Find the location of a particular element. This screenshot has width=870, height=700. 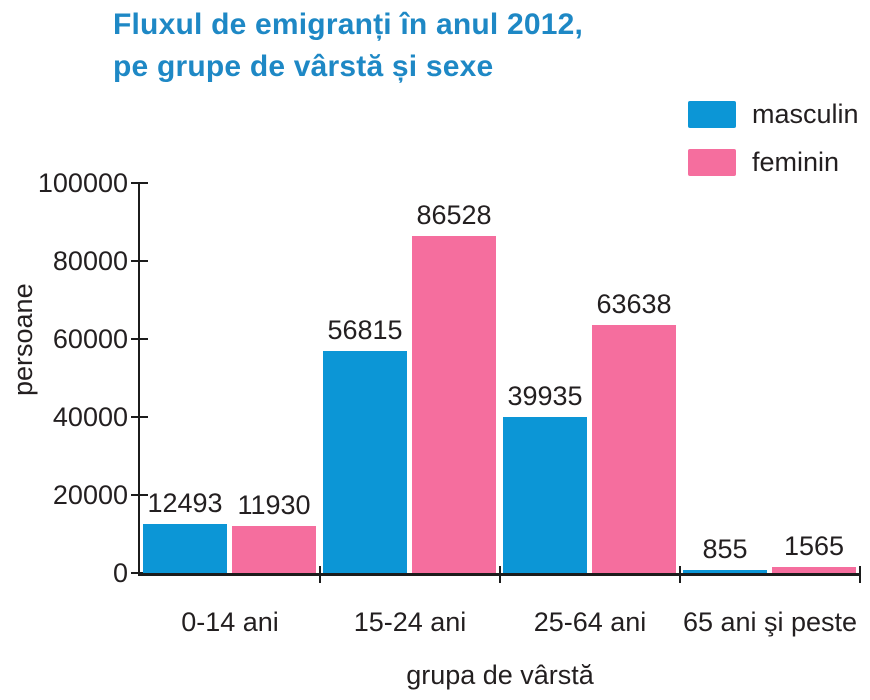

y-tick-label: 40000 is located at coordinates (90, 417).